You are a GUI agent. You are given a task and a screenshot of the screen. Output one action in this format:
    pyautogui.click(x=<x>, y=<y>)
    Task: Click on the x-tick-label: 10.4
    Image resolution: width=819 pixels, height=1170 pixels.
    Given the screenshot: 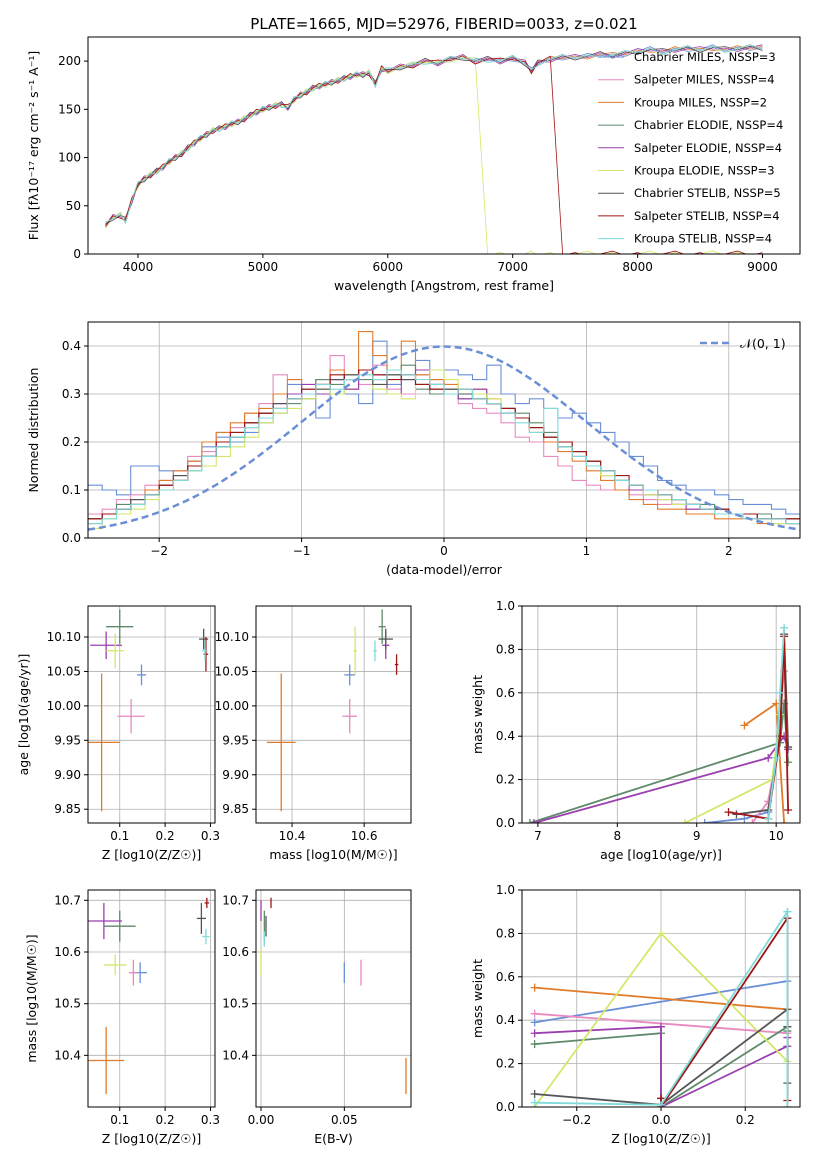 What is the action you would take?
    pyautogui.click(x=292, y=836)
    